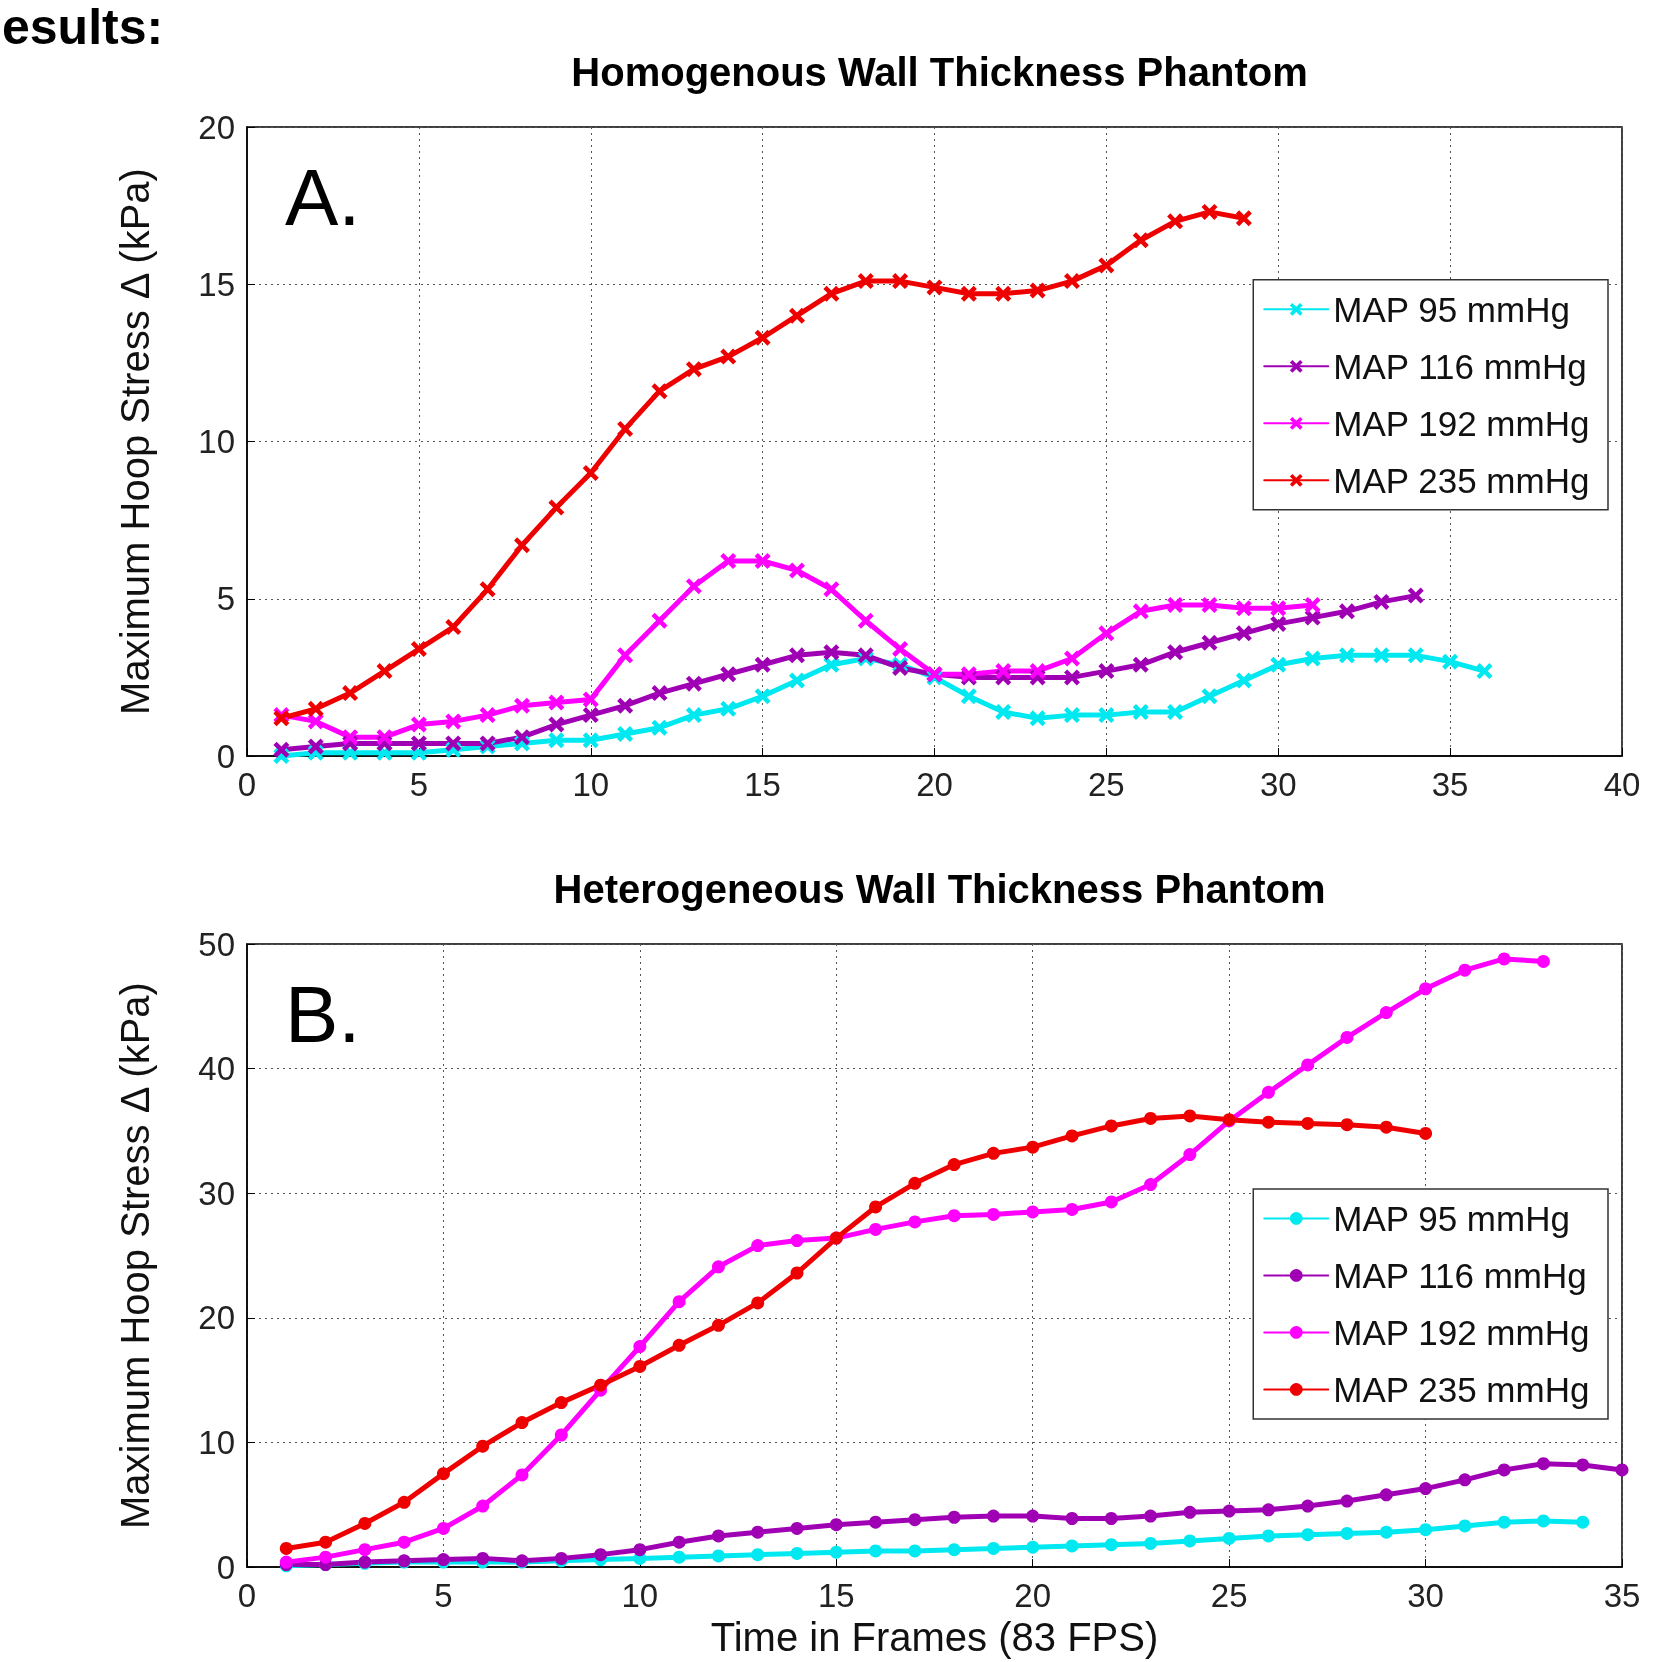 The height and width of the screenshot is (1662, 1678). What do you see at coordinates (216, 944) in the screenshot?
I see `y-tick-label: 50` at bounding box center [216, 944].